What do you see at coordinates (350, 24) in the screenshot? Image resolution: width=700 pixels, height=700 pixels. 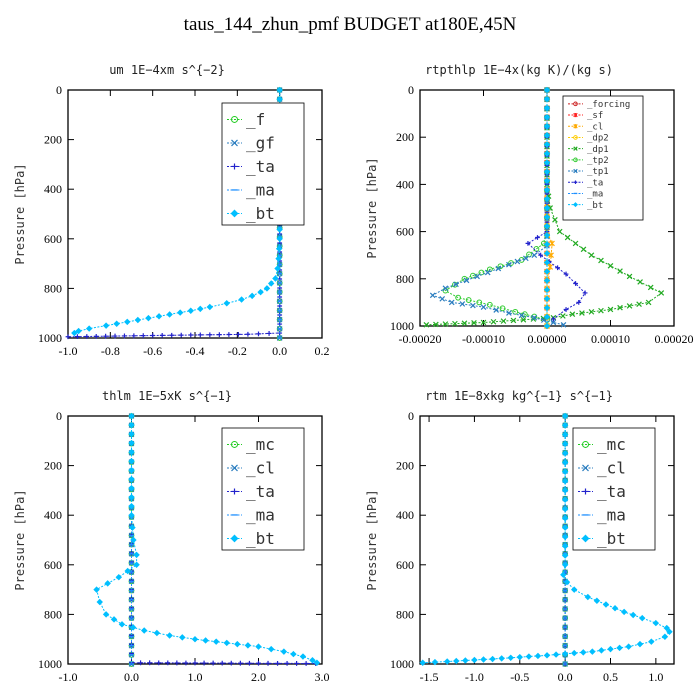 I see `figure-title: taus_144_zhun_pmf BUDGET at180E,45N` at bounding box center [350, 24].